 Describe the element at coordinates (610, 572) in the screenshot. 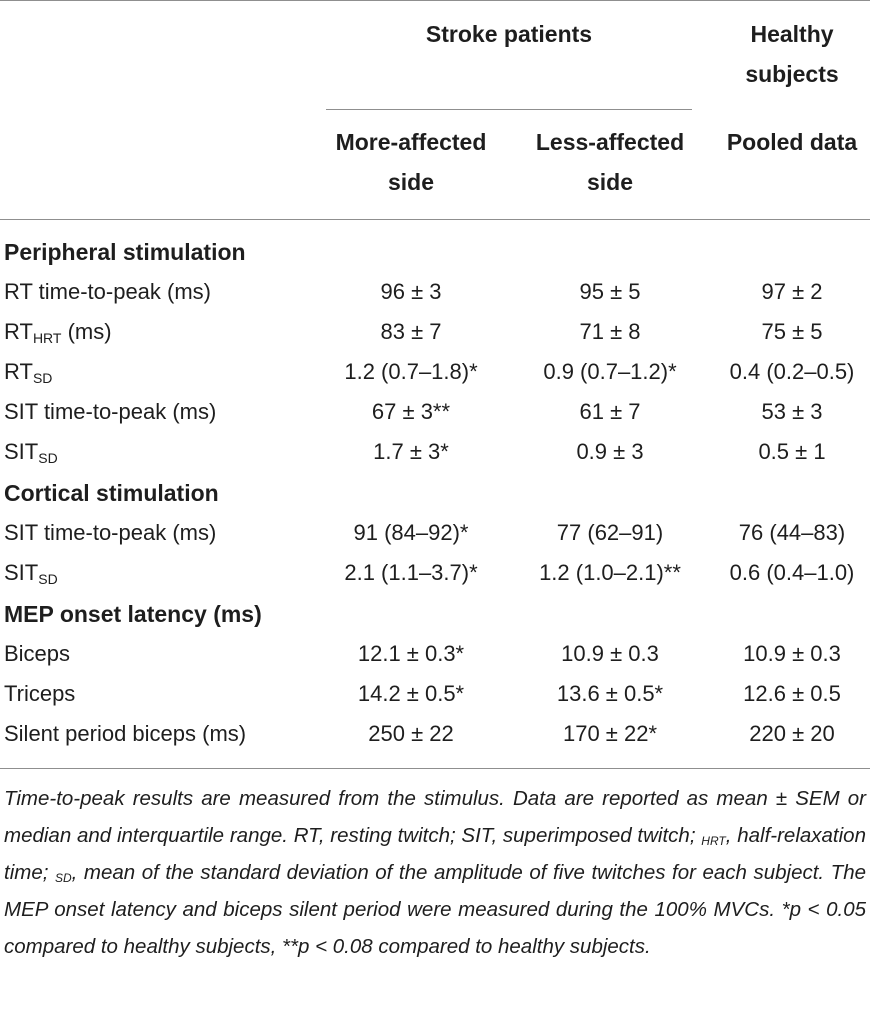

I see `cell-less-affected: 1.2 (1.0–2.1)**` at that location.